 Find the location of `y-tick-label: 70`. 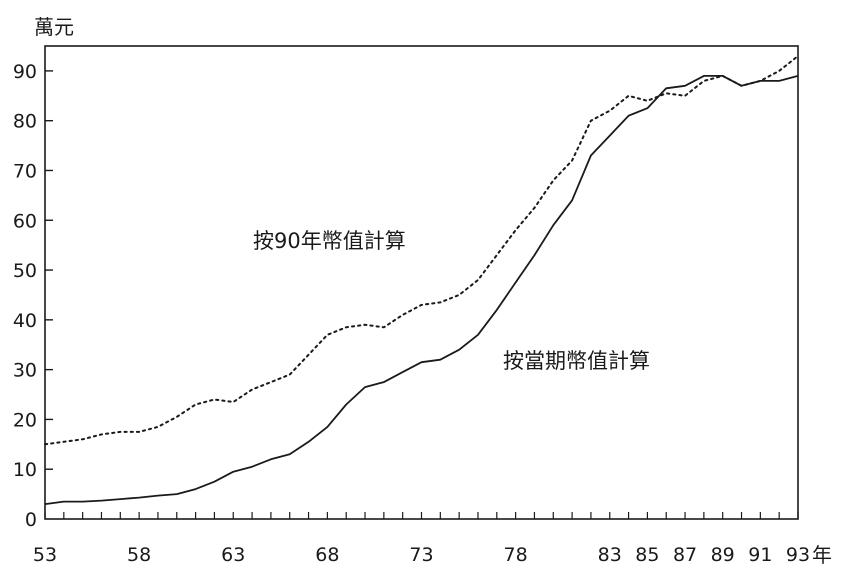

y-tick-label: 70 is located at coordinates (25, 171).